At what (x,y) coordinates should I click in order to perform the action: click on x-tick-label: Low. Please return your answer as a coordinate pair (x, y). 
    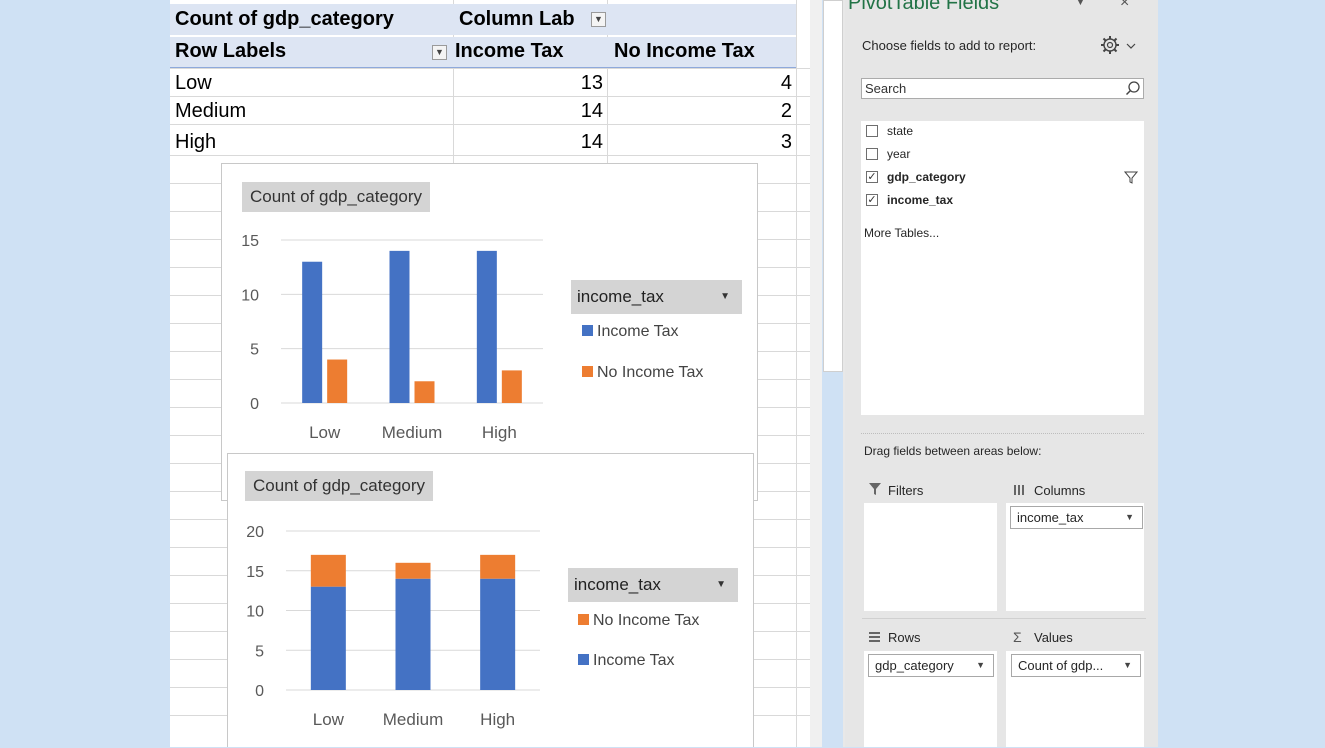
    Looking at the image, I should click on (329, 719).